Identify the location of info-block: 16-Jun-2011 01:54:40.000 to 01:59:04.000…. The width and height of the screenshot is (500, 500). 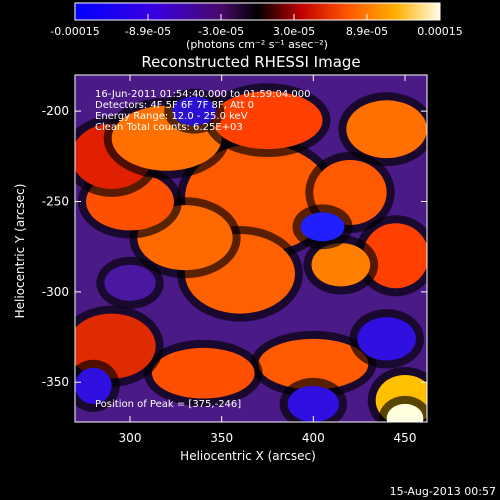
(203, 111).